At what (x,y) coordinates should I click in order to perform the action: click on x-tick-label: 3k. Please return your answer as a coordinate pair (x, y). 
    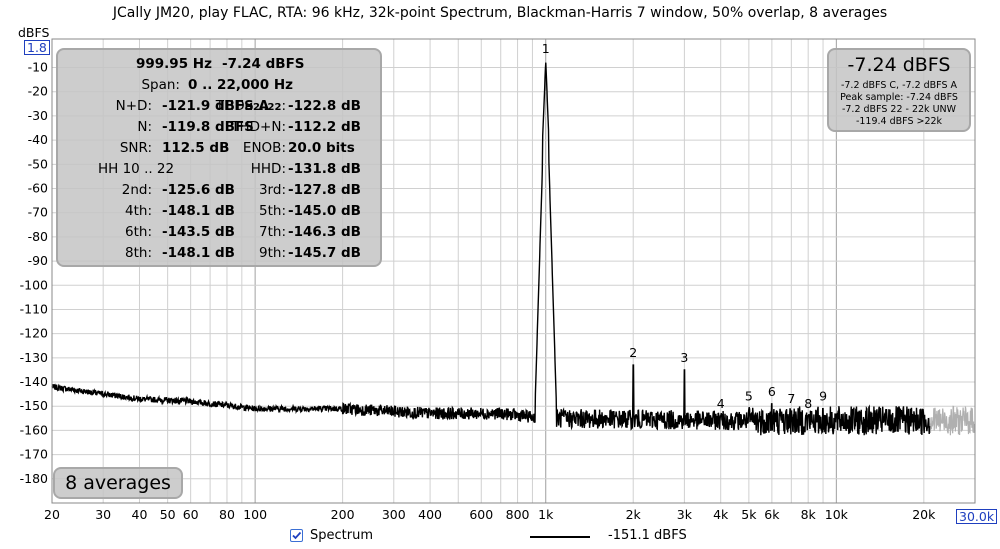
    Looking at the image, I should click on (685, 514).